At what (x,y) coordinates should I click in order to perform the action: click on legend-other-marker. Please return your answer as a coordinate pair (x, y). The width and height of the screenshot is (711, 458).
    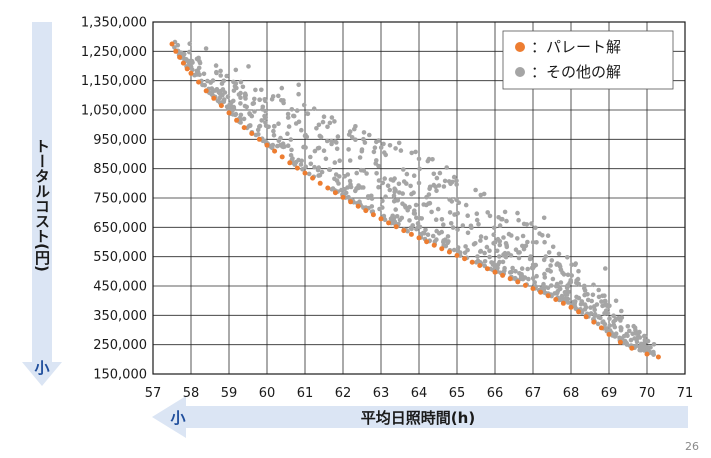
    Looking at the image, I should click on (520, 72).